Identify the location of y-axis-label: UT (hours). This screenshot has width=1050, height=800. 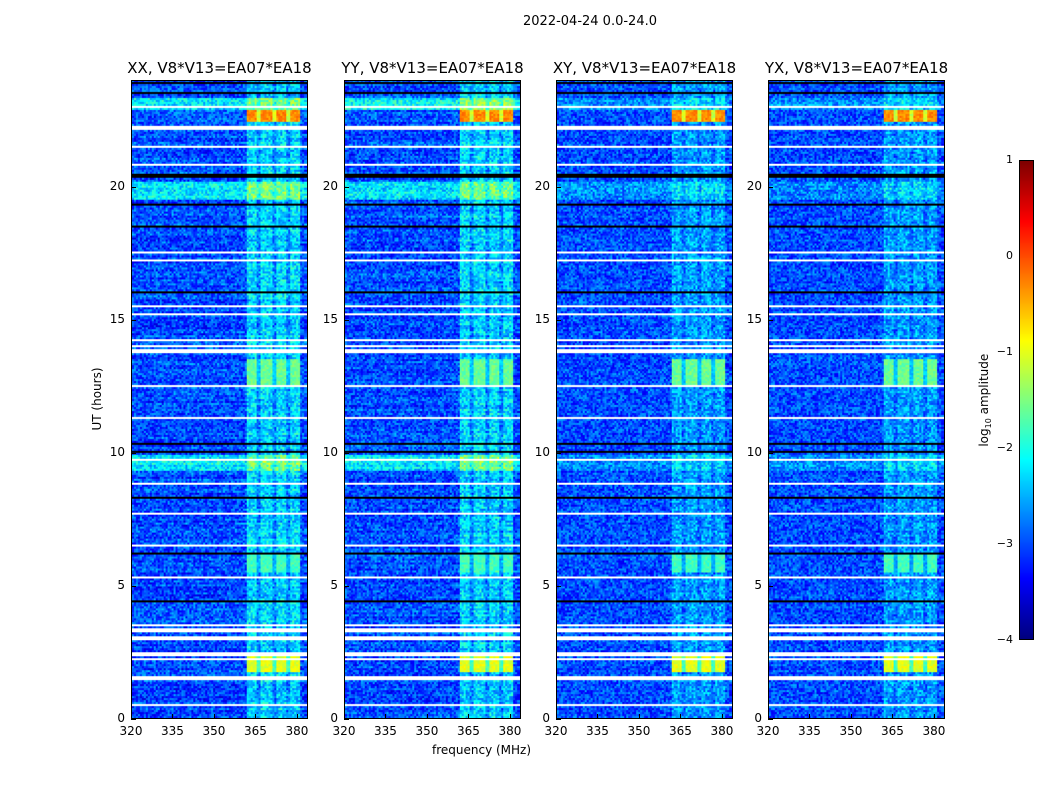
(97, 399).